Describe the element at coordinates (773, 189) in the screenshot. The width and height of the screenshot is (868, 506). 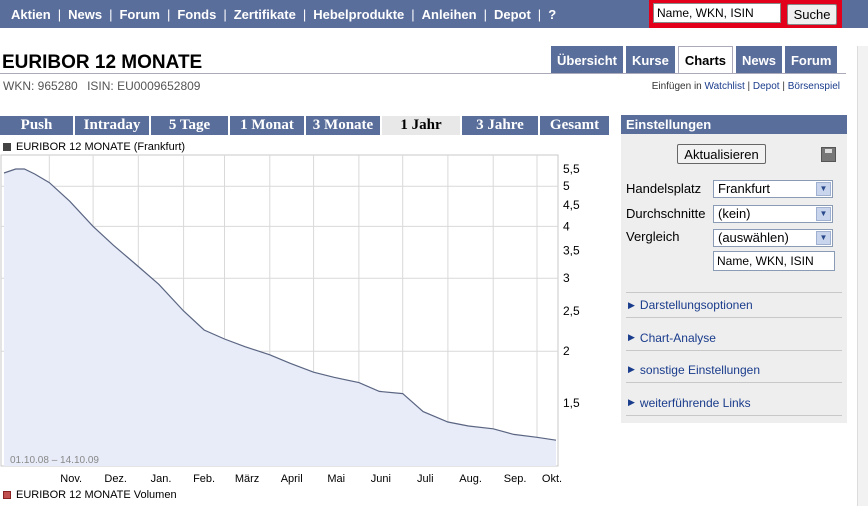
I see `handelsplatz-select: Frankfurt ▼` at that location.